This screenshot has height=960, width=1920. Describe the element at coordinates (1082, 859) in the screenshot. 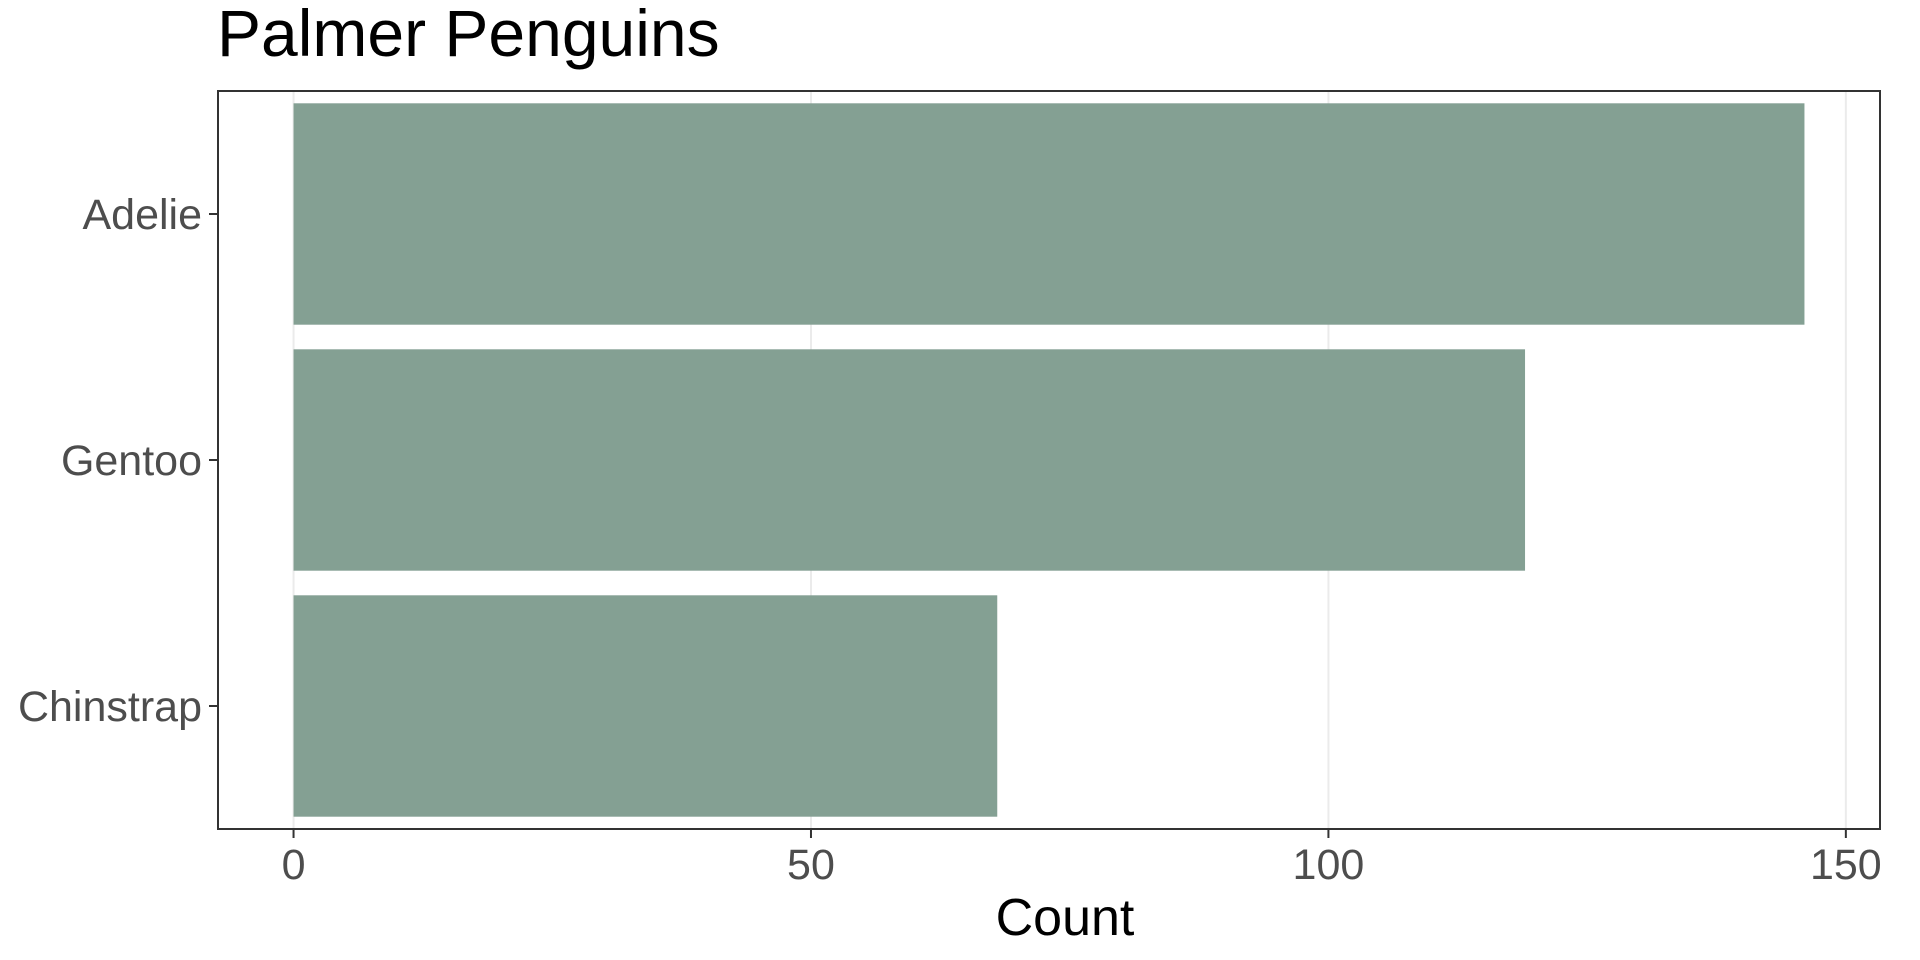

I see `x-axis: 0 50 100 150` at that location.